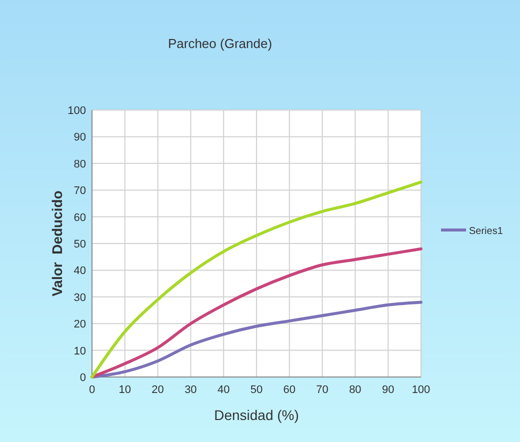  Describe the element at coordinates (80, 164) in the screenshot. I see `y-tick-label: 80` at that location.